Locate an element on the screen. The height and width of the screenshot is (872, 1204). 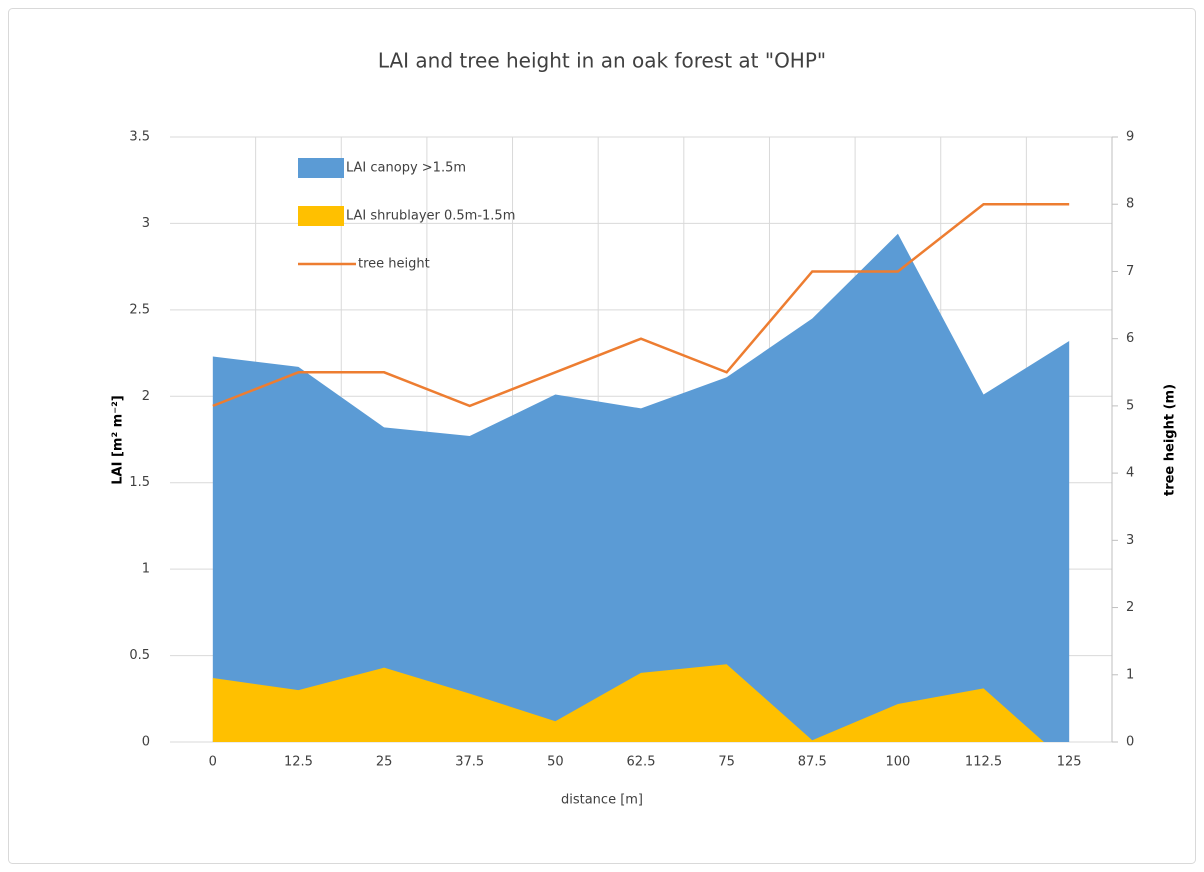
y-tick-label: 2.5 is located at coordinates (139, 309).